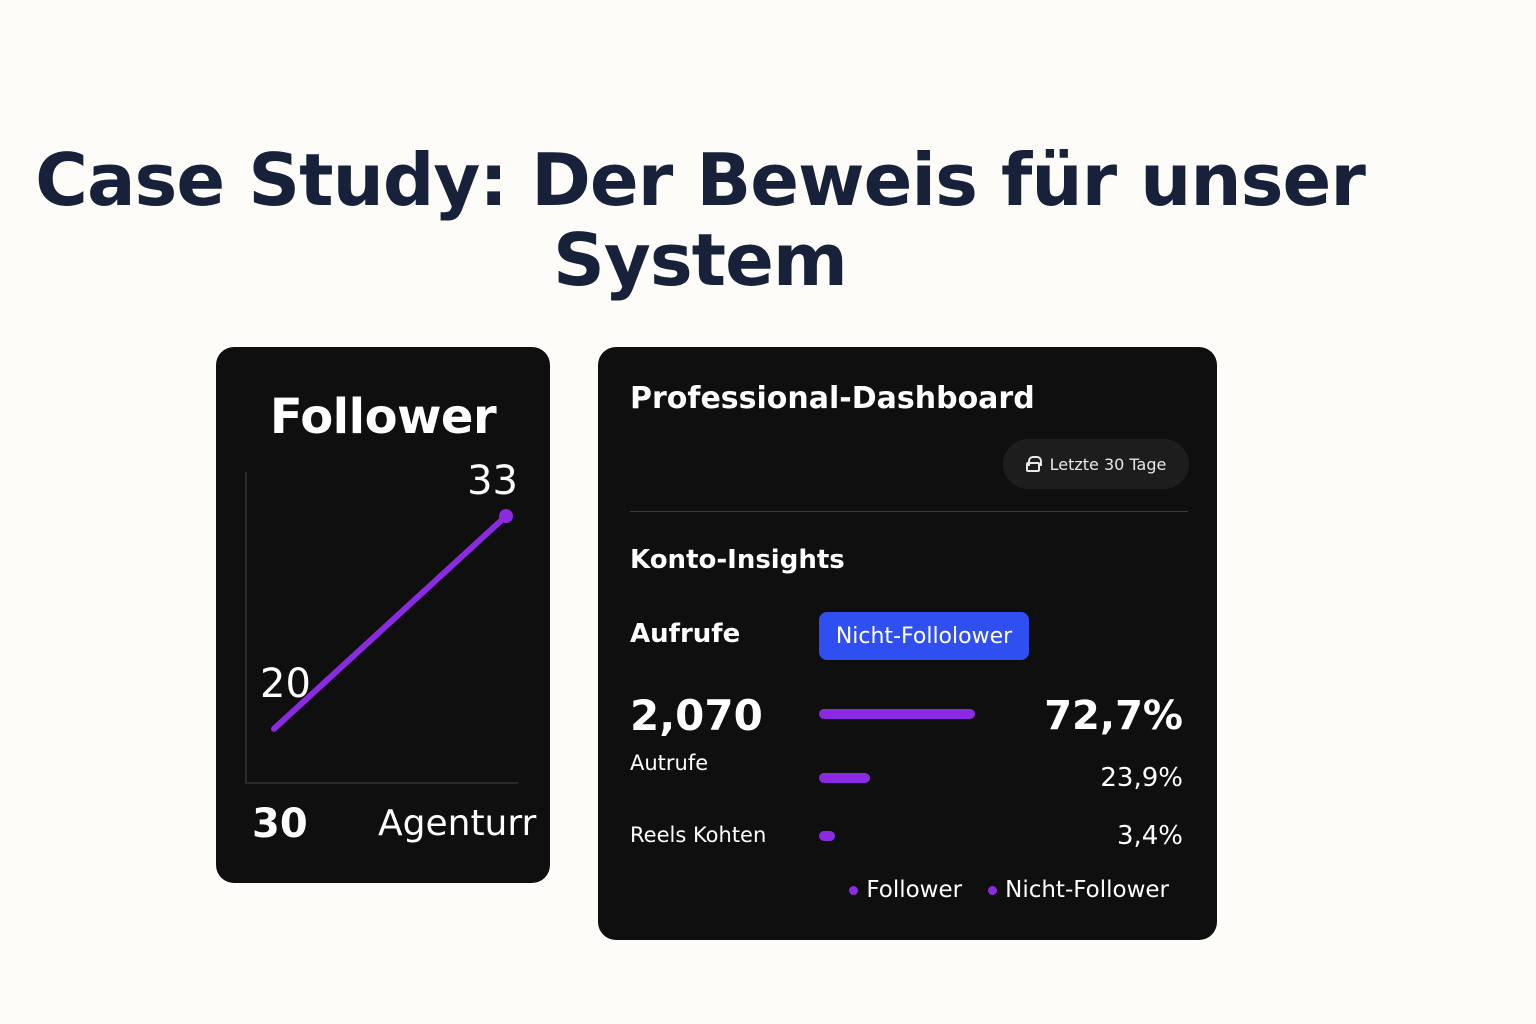  Describe the element at coordinates (700, 180) in the screenshot. I see `page-title-line-1: Case Study: Der Beweis für unser` at that location.